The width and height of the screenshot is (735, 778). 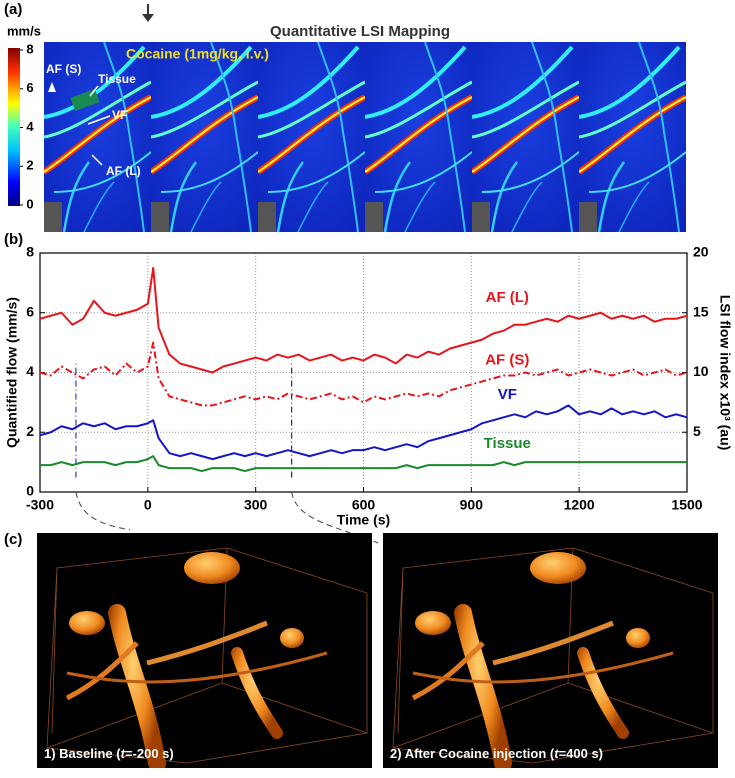 I want to click on y-tick-label: 8, so click(x=30, y=252).